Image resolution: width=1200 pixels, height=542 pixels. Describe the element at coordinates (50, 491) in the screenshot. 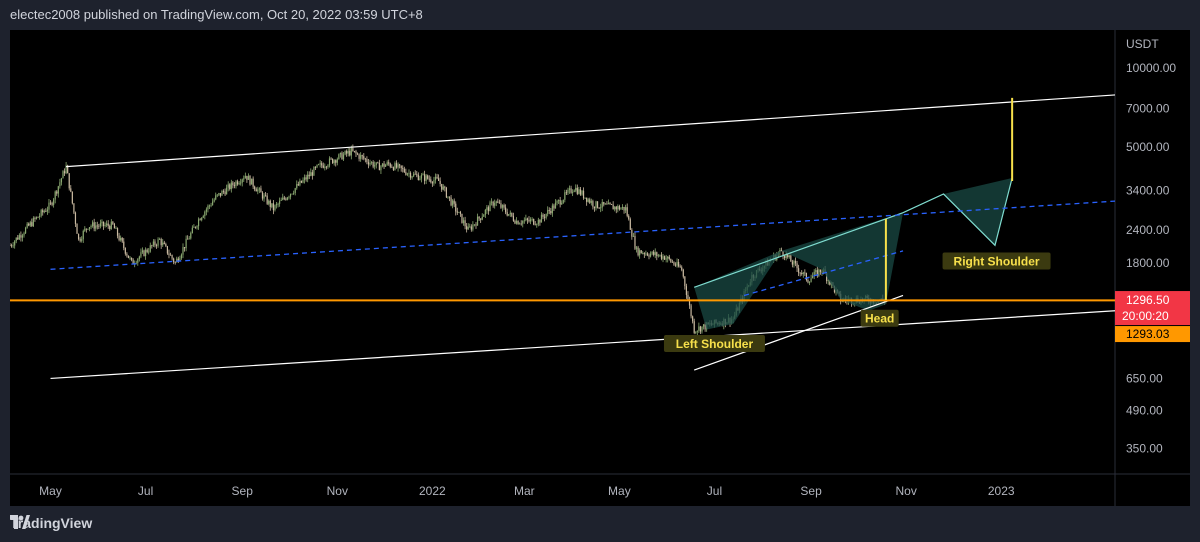

I see `time-axis-tick: May` at that location.